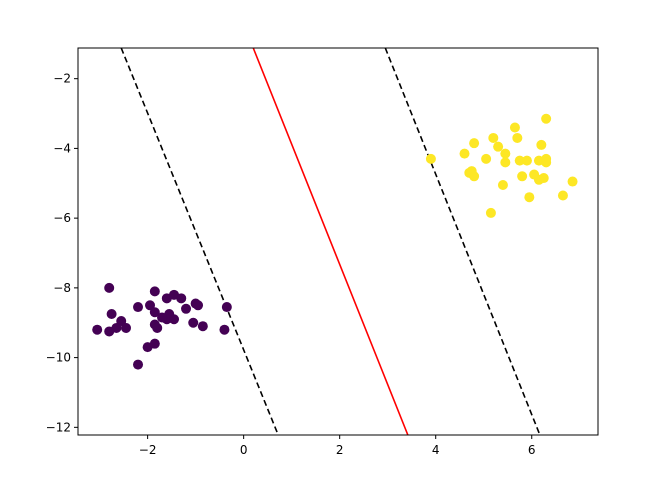  Describe the element at coordinates (244, 450) in the screenshot. I see `x-tick-label: 0` at that location.